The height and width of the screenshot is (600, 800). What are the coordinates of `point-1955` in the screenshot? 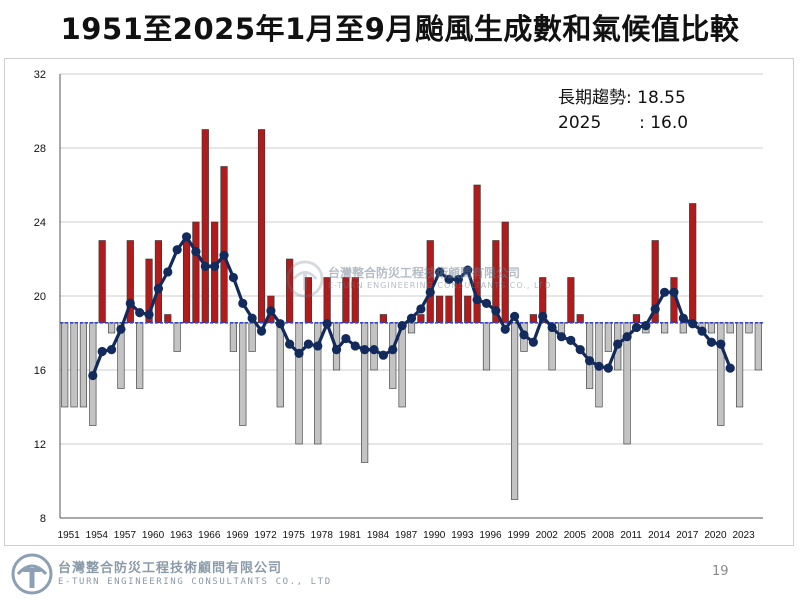 It's located at (102, 351).